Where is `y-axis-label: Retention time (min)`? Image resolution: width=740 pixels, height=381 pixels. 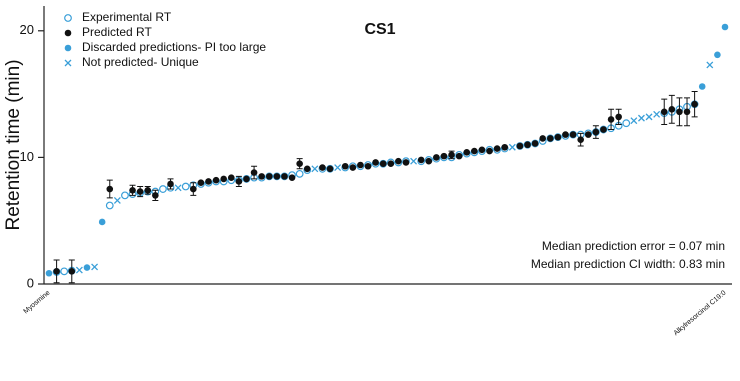 y-axis-label: Retention time (min) is located at coordinates (13, 144).